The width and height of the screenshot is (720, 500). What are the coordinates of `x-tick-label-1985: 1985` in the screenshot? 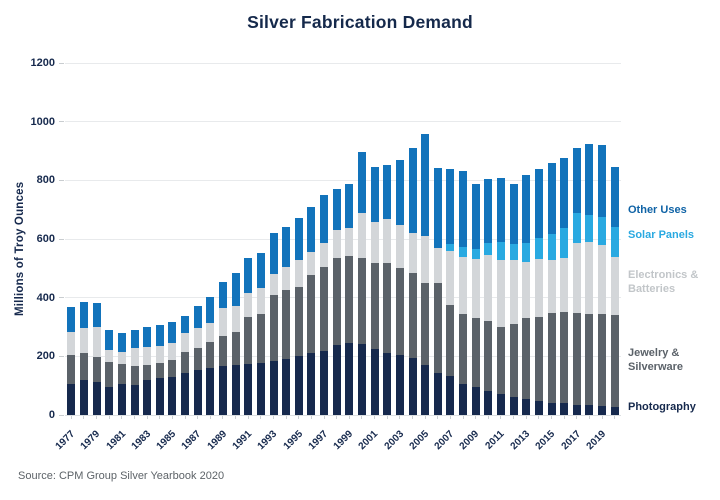 It's located at (166, 440).